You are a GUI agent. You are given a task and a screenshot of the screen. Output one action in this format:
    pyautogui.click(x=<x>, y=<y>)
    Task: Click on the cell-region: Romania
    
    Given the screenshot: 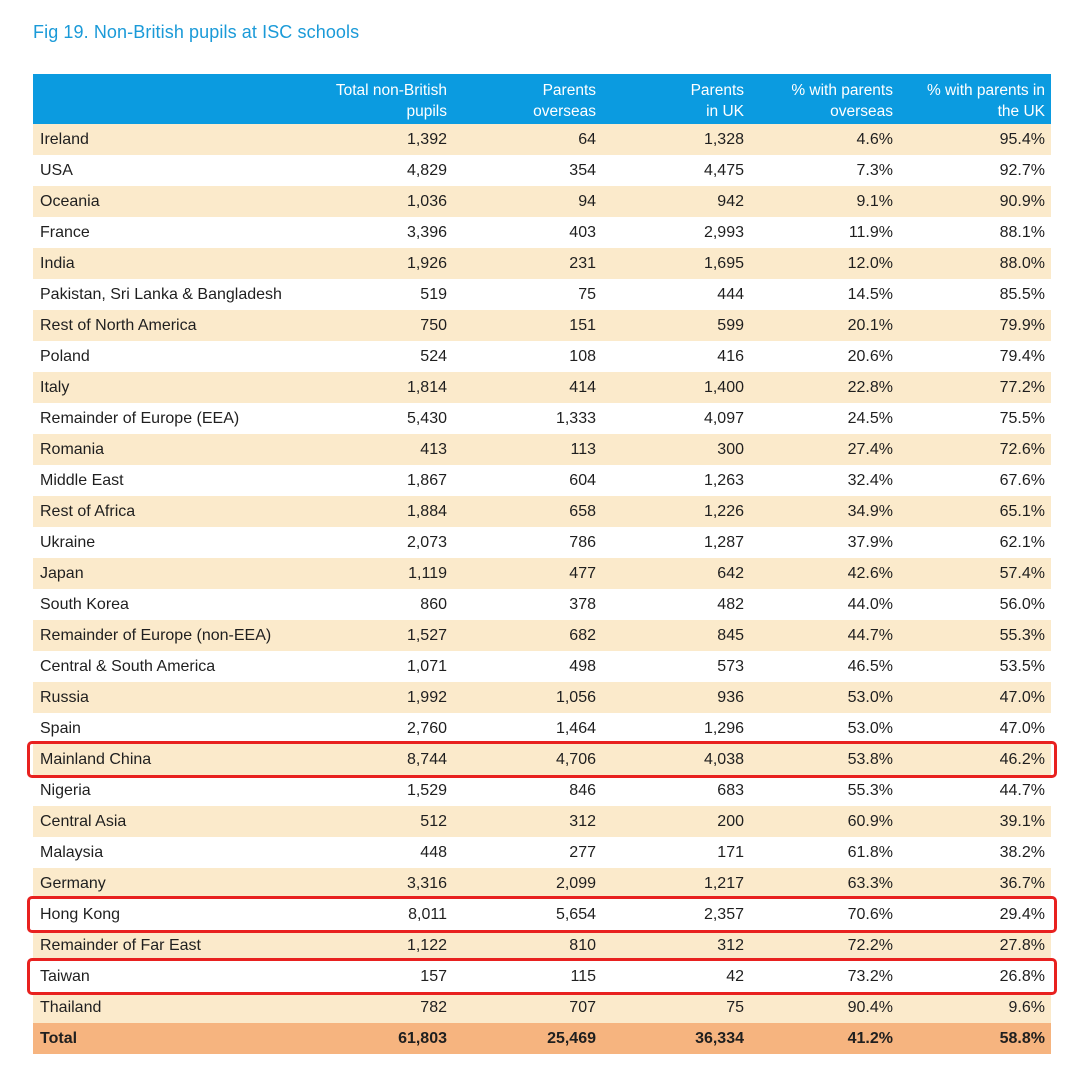 What is the action you would take?
    pyautogui.click(x=169, y=449)
    